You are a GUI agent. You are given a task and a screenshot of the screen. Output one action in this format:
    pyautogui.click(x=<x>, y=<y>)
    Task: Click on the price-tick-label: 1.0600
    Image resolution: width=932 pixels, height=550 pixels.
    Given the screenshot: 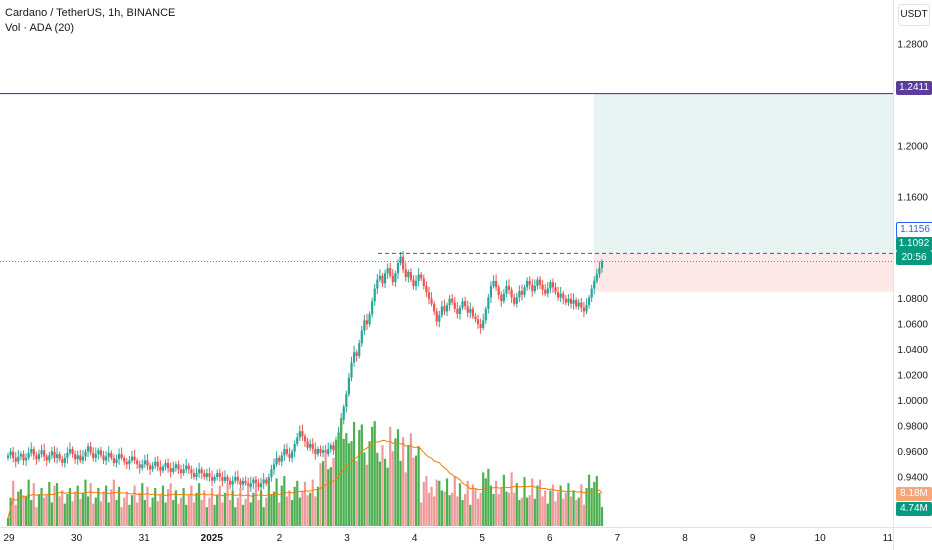 What is the action you would take?
    pyautogui.click(x=912, y=325)
    